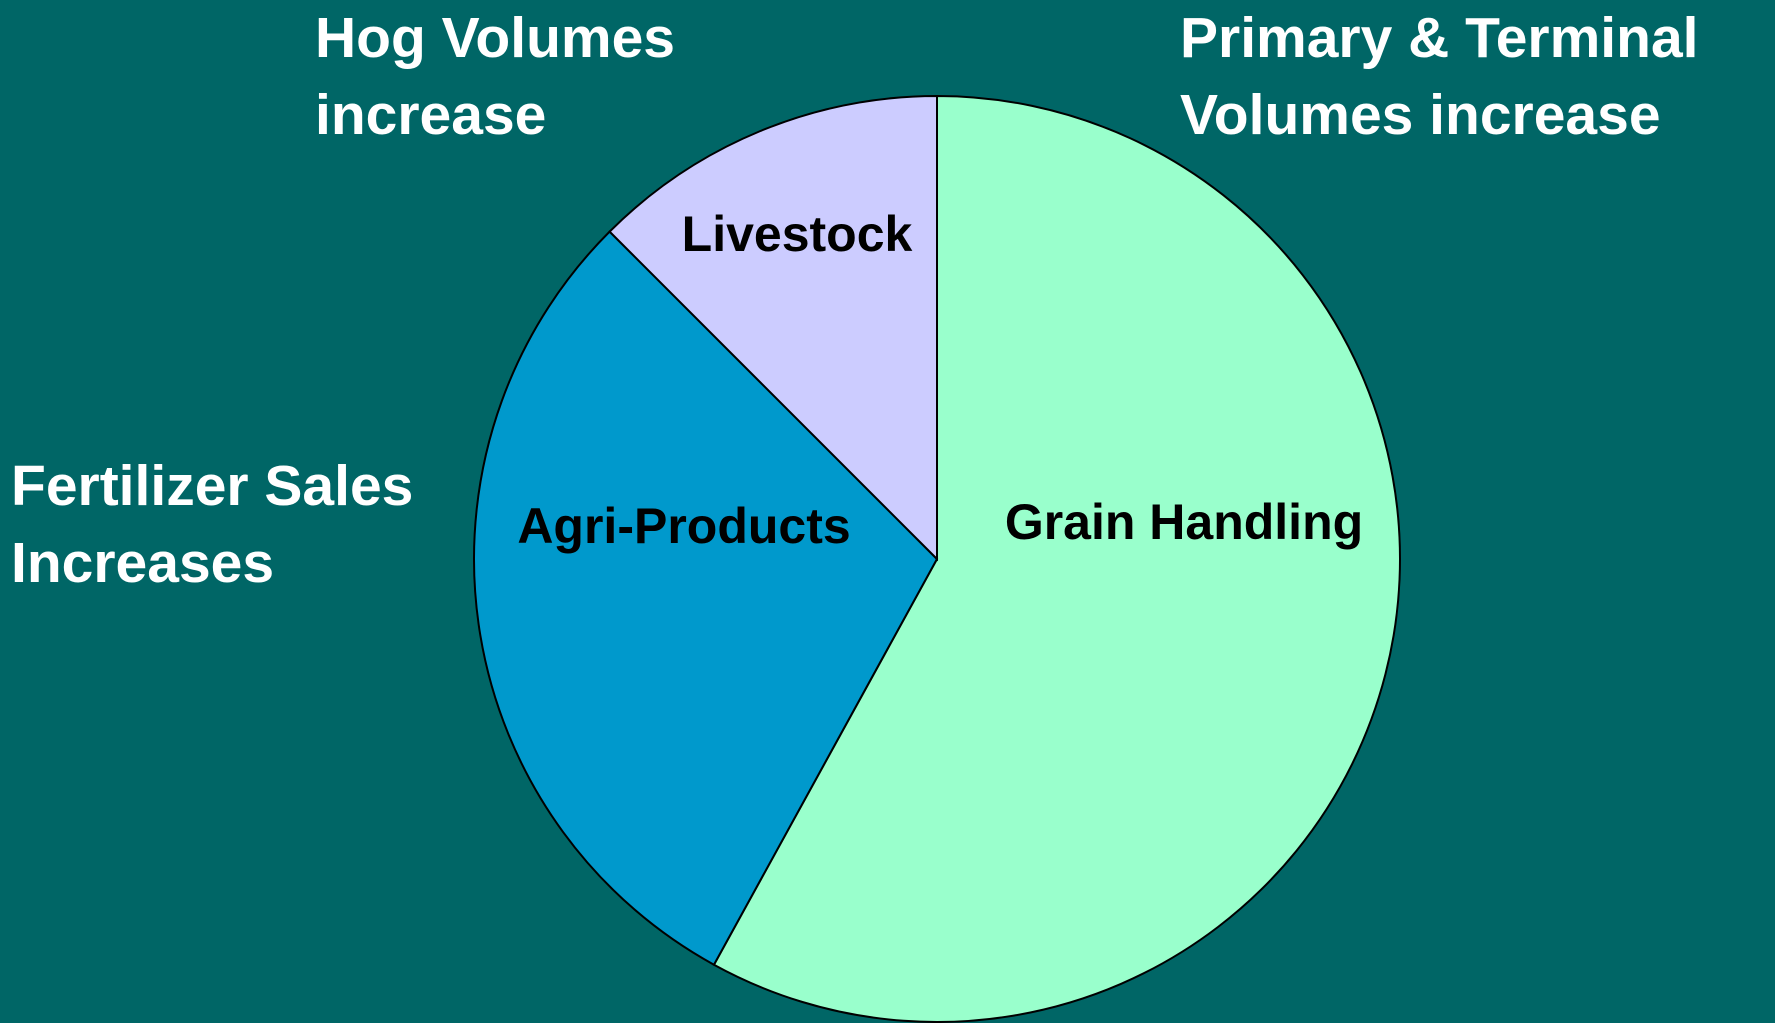 Image resolution: width=1775 pixels, height=1023 pixels. I want to click on annotation: Volumes increase, so click(1420, 115).